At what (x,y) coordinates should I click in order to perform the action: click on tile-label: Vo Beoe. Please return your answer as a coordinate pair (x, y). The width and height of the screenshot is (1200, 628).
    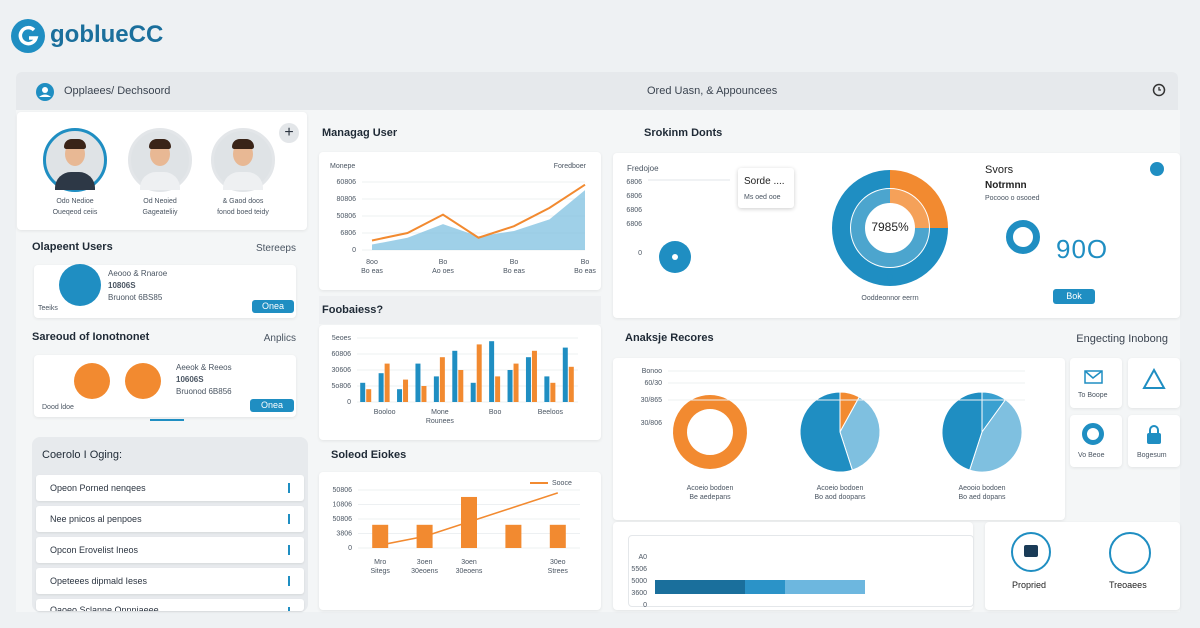
    Looking at the image, I should click on (1091, 455).